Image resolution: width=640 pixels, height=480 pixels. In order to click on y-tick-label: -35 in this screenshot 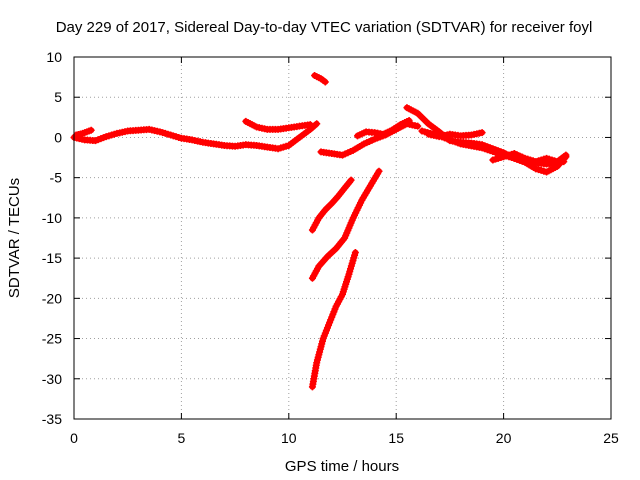, I will do `click(52, 419)`.